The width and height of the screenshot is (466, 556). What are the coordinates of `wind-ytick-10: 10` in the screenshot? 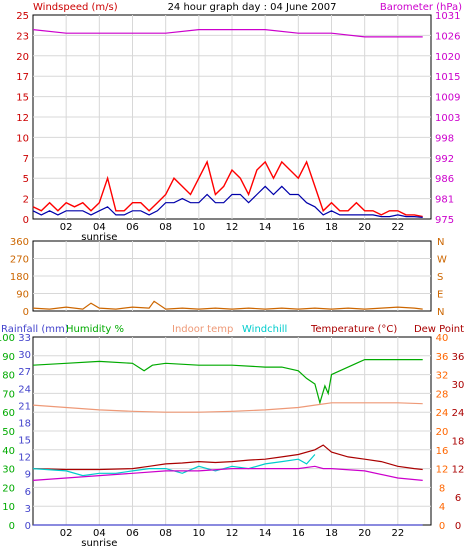 It's located at (22, 138).